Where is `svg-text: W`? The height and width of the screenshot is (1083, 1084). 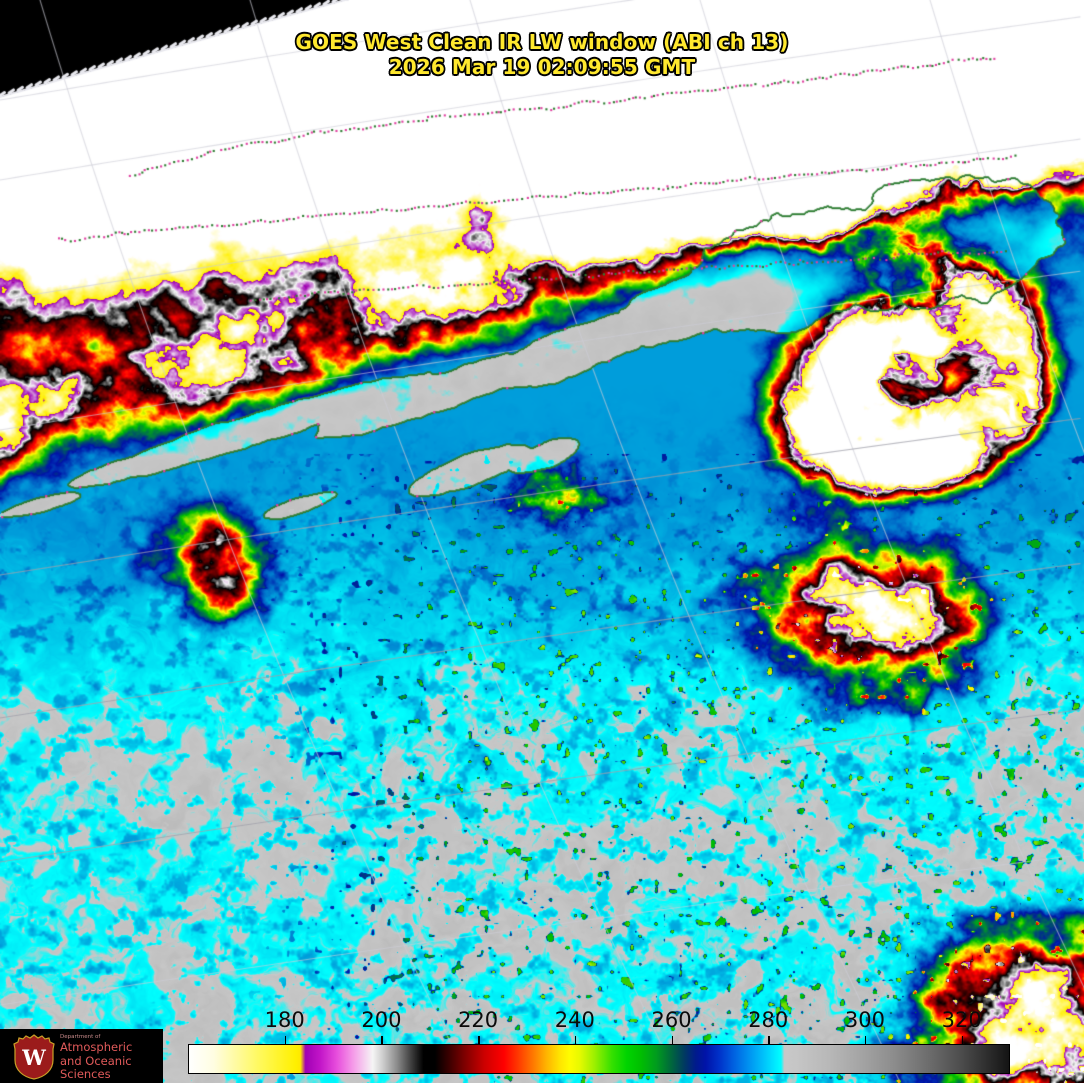
svg-text: W is located at coordinates (33, 1057).